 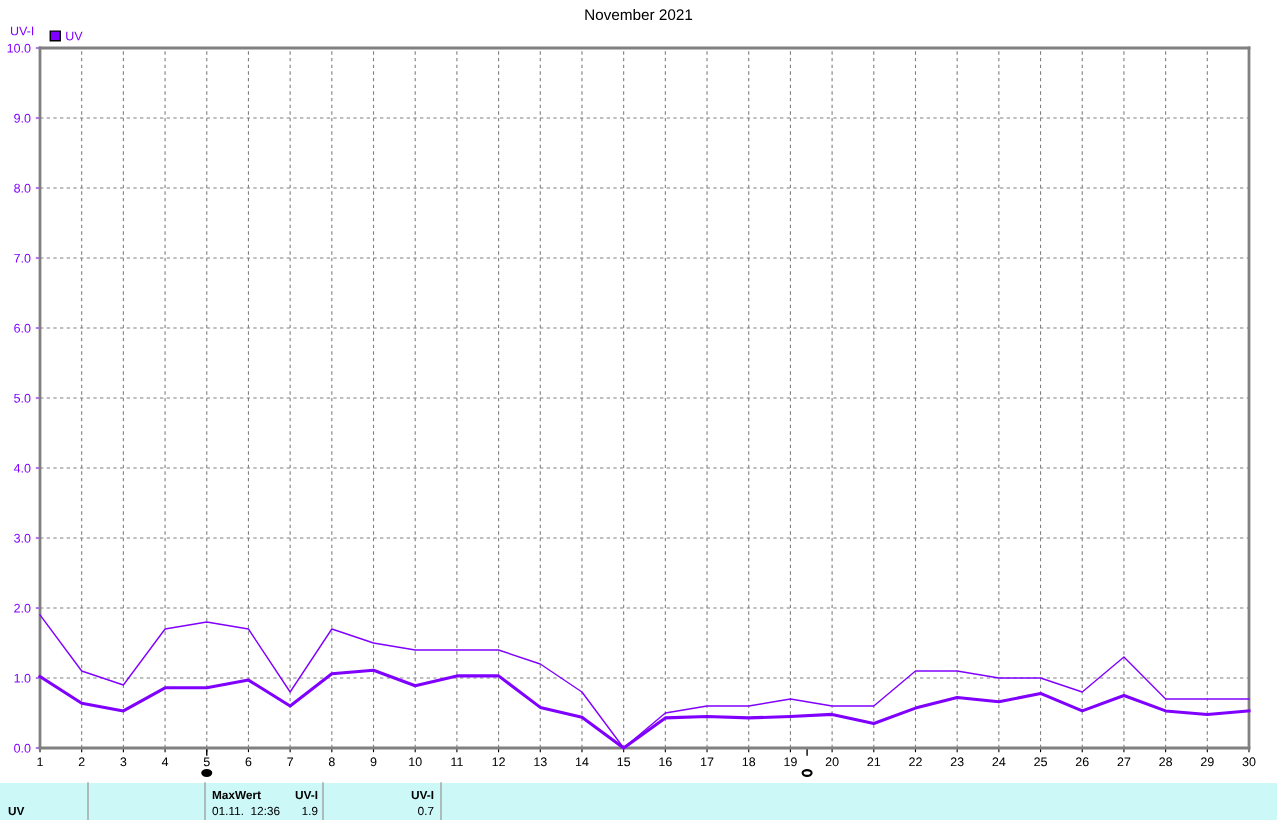 What do you see at coordinates (457, 762) in the screenshot?
I see `x-tick-label: 11` at bounding box center [457, 762].